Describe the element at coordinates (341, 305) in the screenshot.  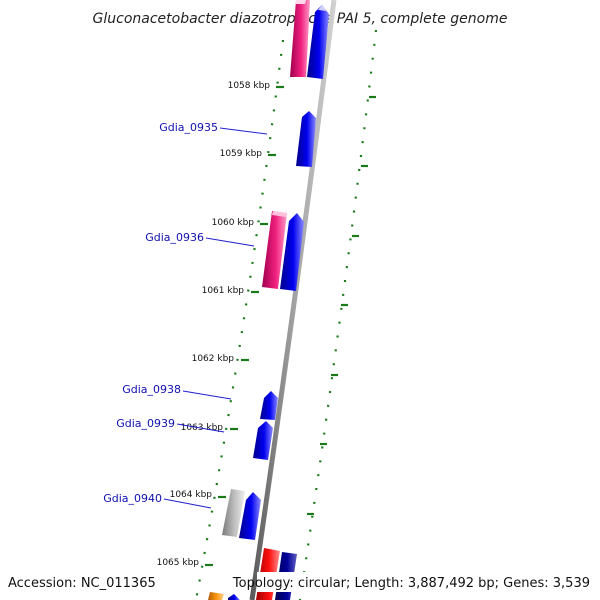
I see `outer-major-ticks` at that location.